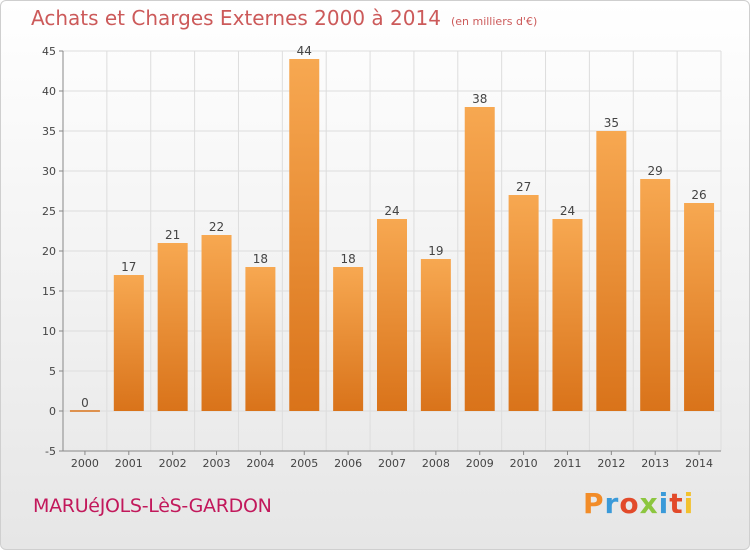 This screenshot has height=550, width=750. Describe the element at coordinates (655, 295) in the screenshot. I see `bar-2013` at that location.